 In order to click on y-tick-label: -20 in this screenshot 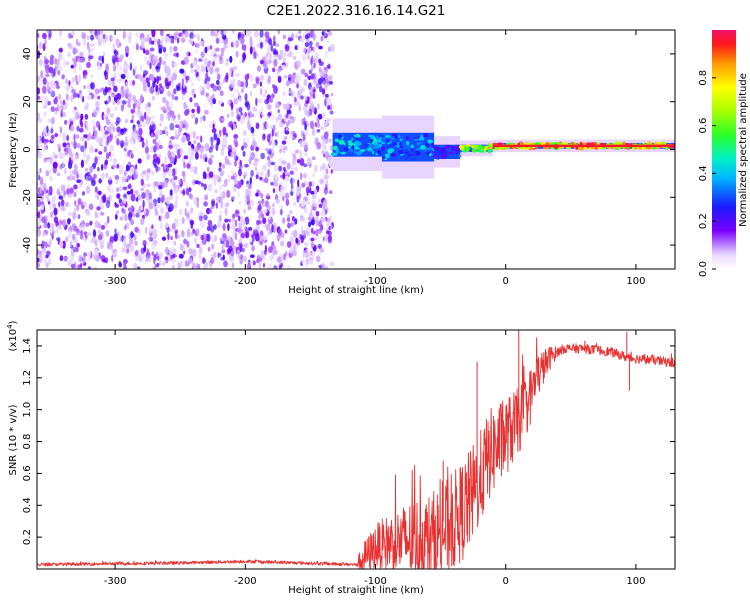, I will do `click(27, 197)`.